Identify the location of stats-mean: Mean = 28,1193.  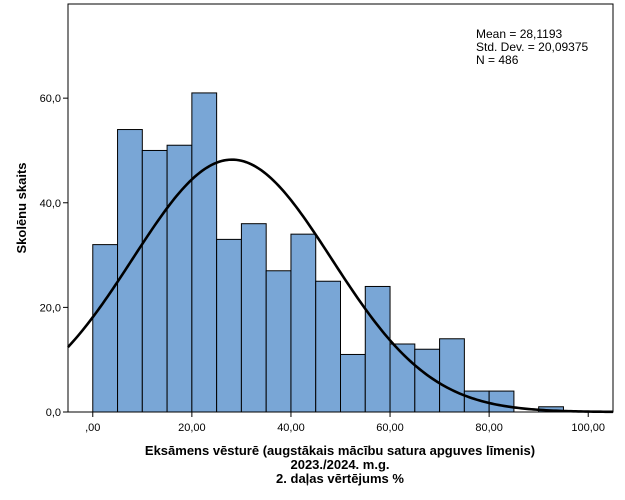
(519, 34).